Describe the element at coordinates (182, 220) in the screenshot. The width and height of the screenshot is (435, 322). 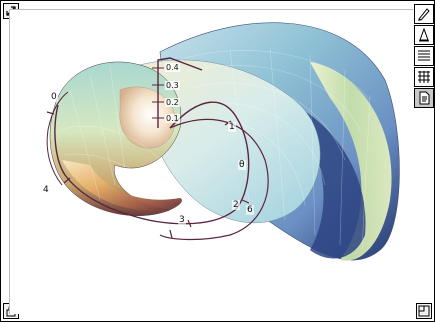
I see `curve-label: 3` at that location.